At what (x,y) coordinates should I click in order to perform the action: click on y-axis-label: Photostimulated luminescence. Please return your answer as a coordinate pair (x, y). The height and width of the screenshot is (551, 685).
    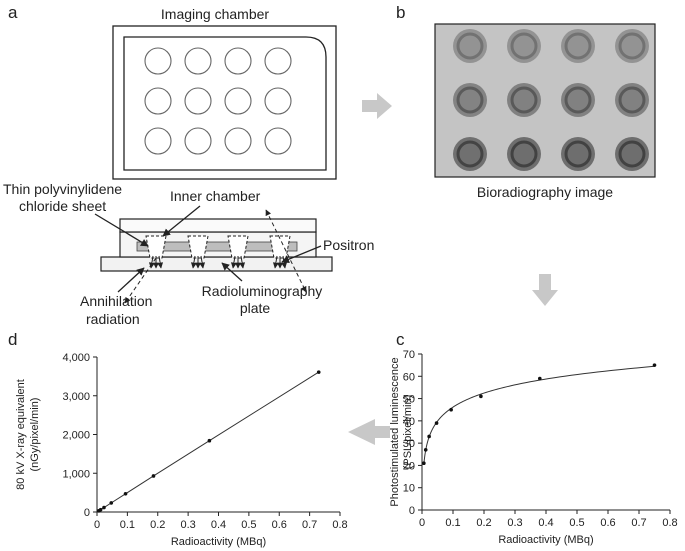
    Looking at the image, I should click on (395, 431).